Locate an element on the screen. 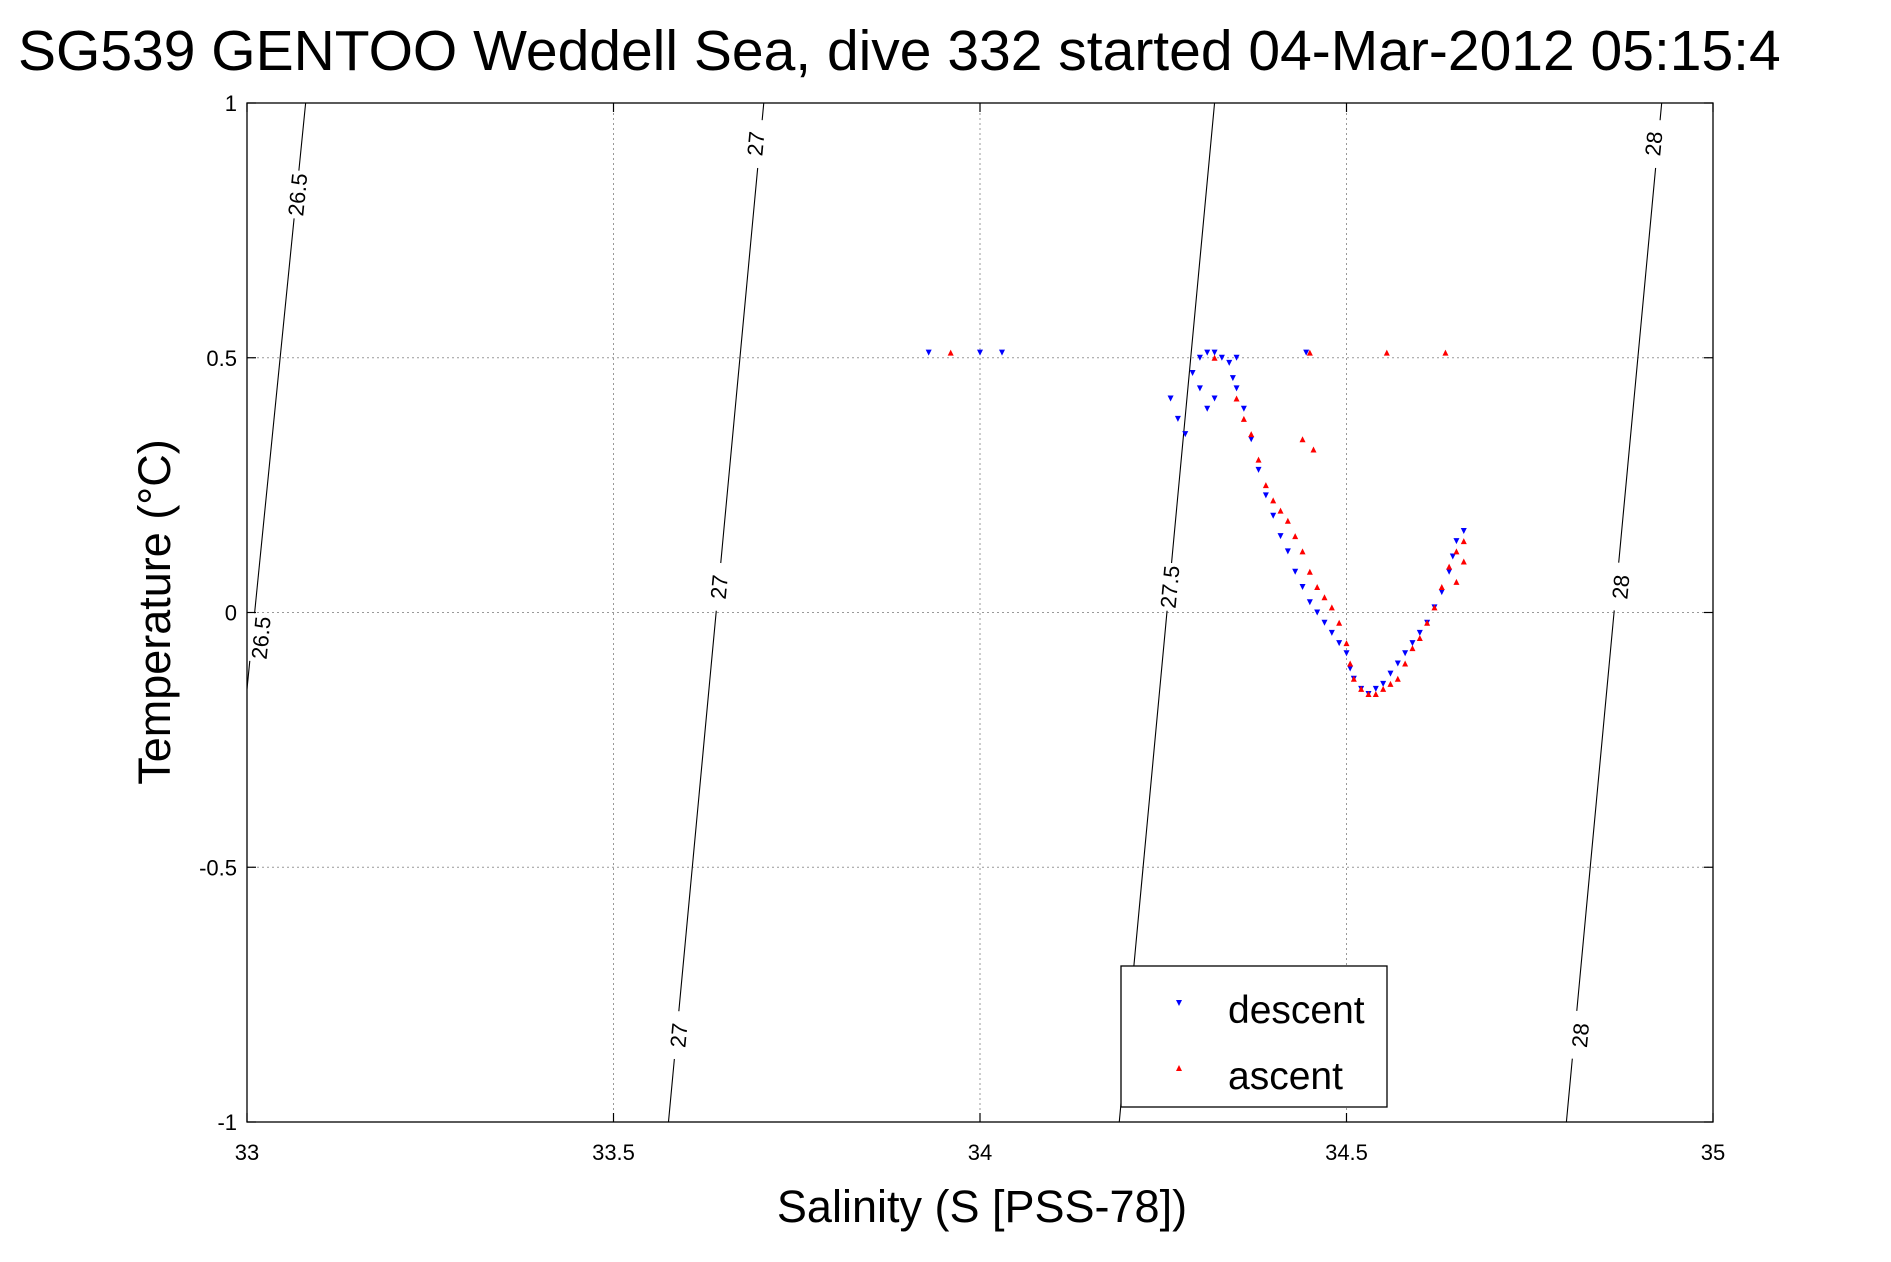 This screenshot has width=1891, height=1262. x-tick-label: 33.5 is located at coordinates (613, 1152).